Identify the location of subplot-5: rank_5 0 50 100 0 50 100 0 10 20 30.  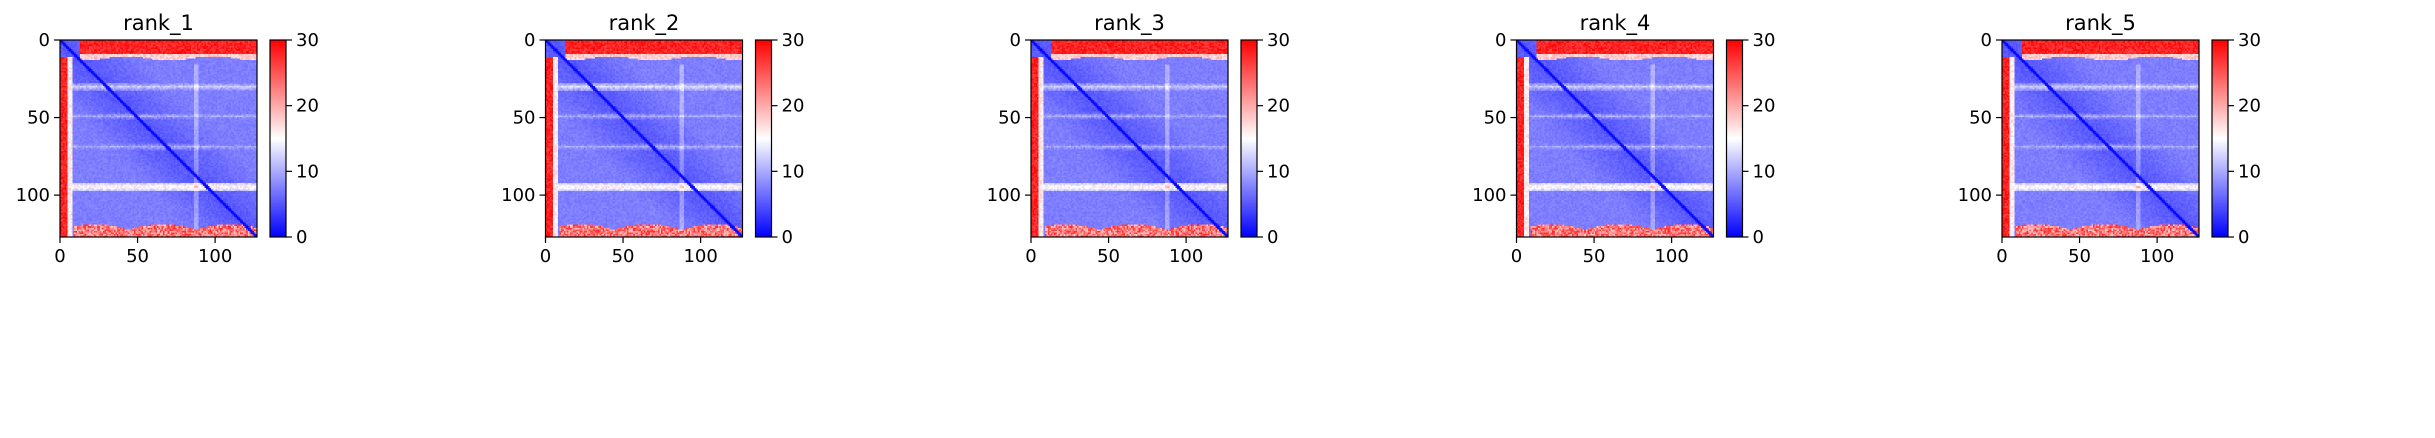
(2109, 139).